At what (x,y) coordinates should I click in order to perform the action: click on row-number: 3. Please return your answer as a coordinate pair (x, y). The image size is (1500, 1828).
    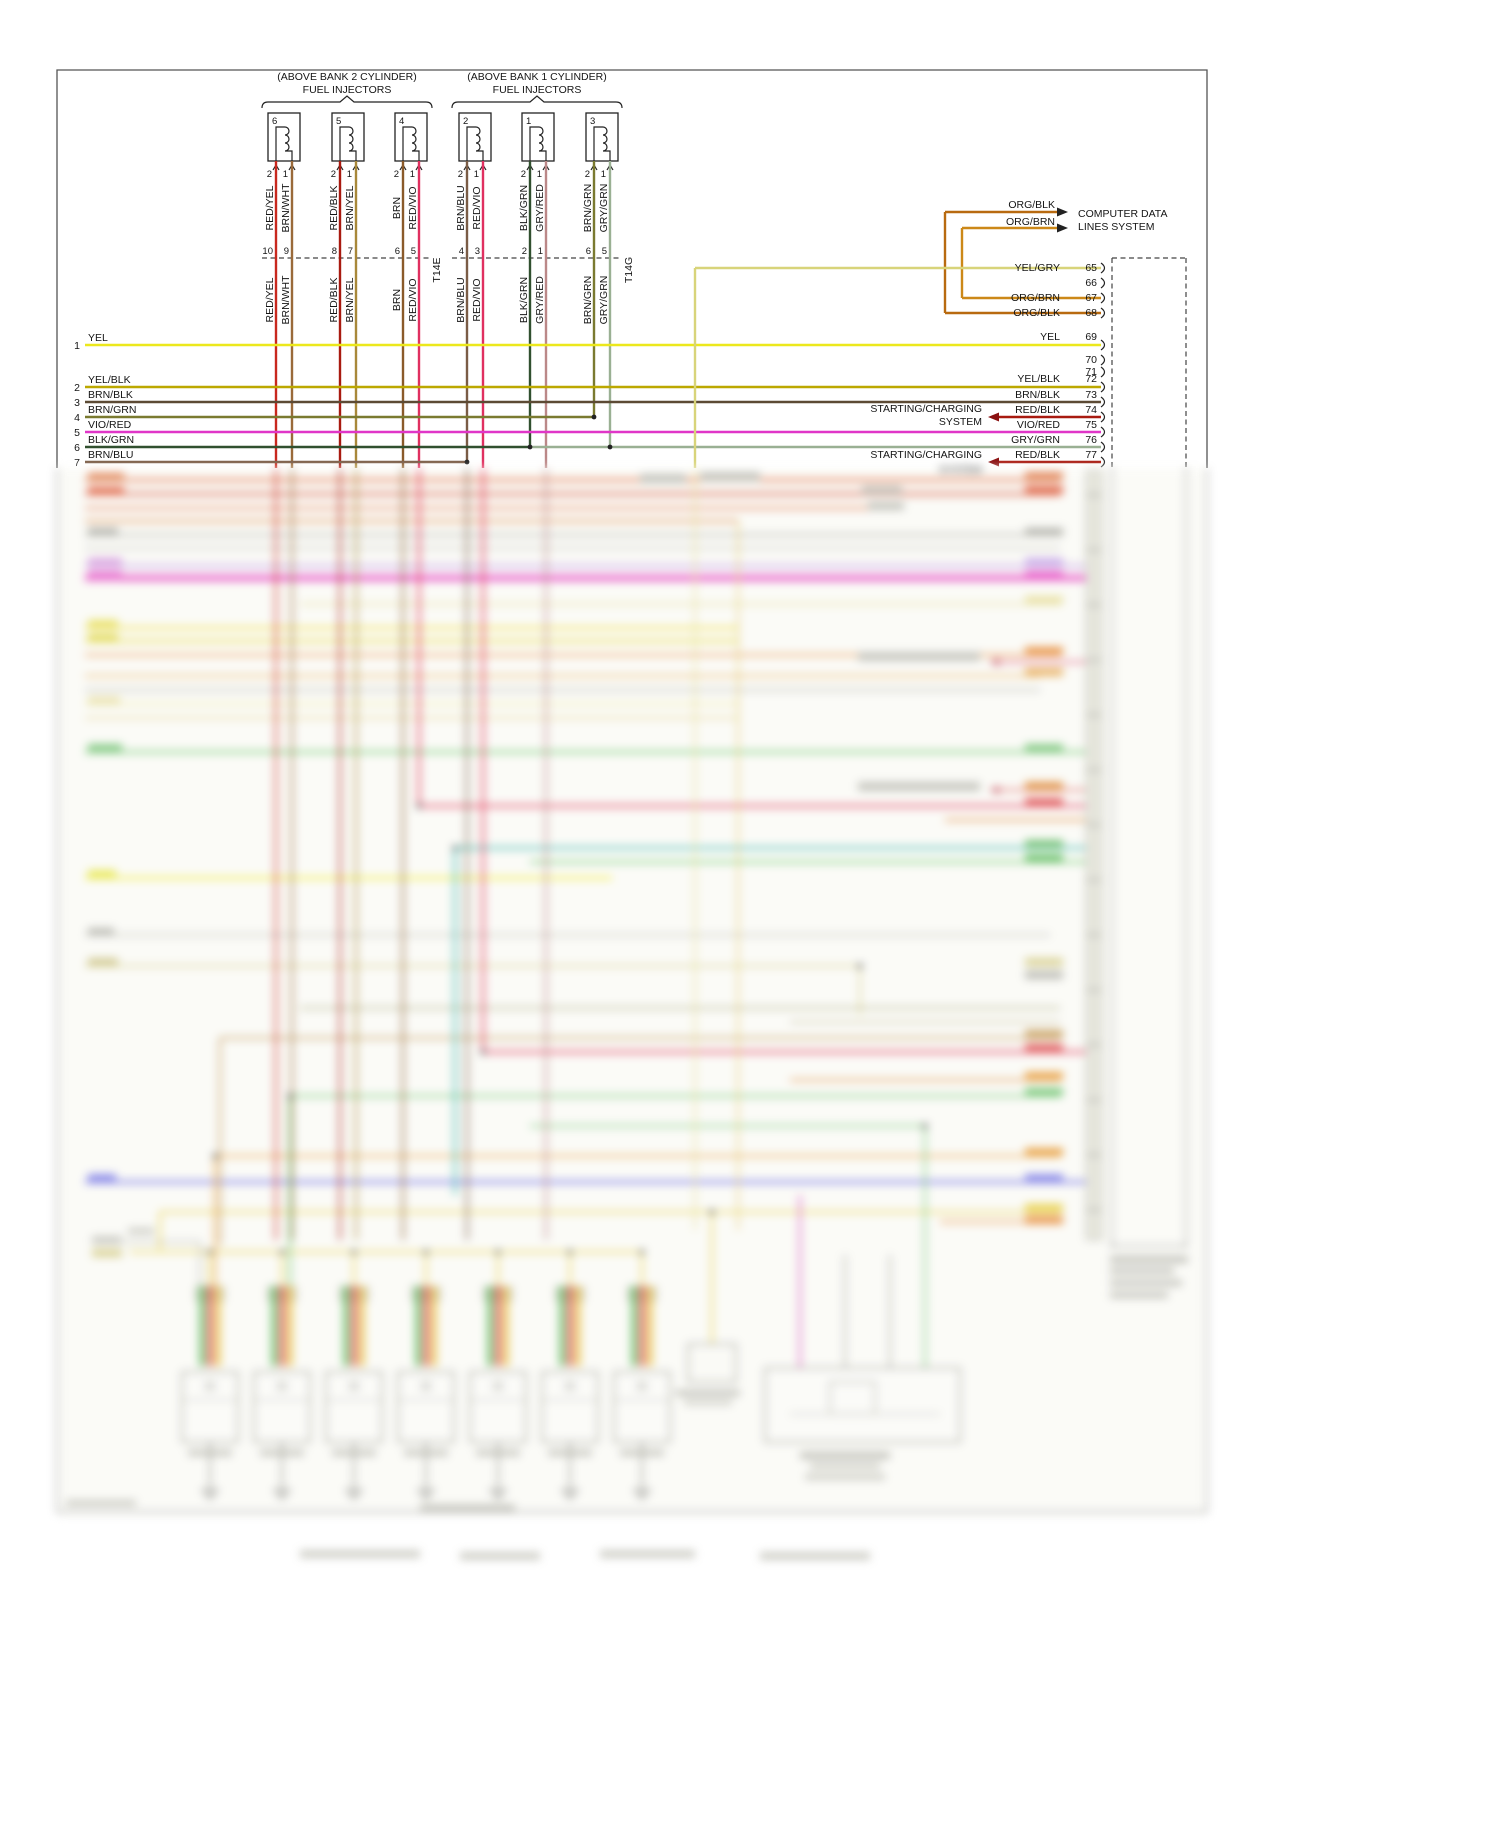
    Looking at the image, I should click on (77, 403).